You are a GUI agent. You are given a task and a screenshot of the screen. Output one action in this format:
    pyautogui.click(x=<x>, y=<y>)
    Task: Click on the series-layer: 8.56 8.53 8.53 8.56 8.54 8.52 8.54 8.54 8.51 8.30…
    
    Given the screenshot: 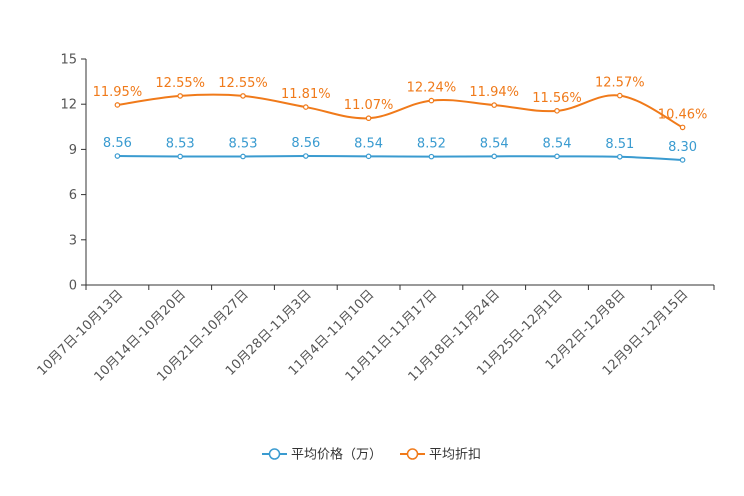 What is the action you would take?
    pyautogui.click(x=400, y=119)
    